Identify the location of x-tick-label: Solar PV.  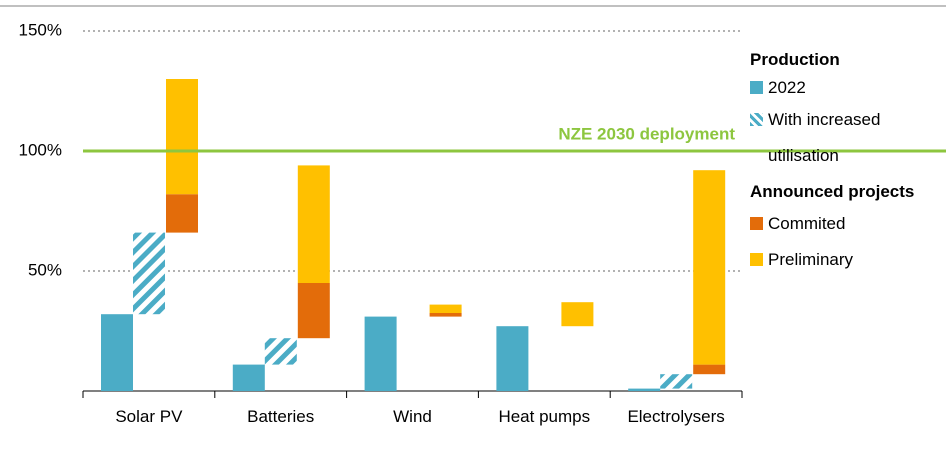
(149, 416).